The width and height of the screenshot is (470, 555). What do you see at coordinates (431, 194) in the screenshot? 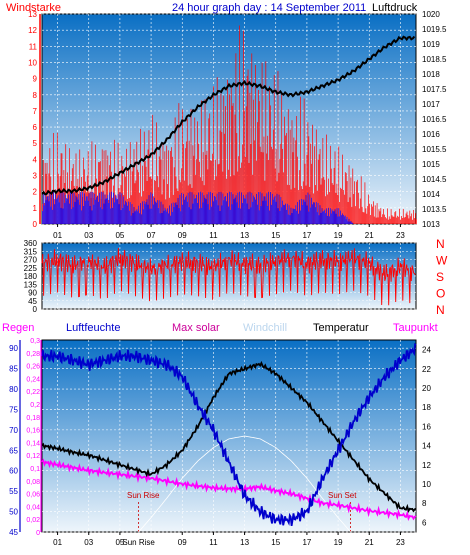
I see `pressure-tick-label: 1014` at bounding box center [431, 194].